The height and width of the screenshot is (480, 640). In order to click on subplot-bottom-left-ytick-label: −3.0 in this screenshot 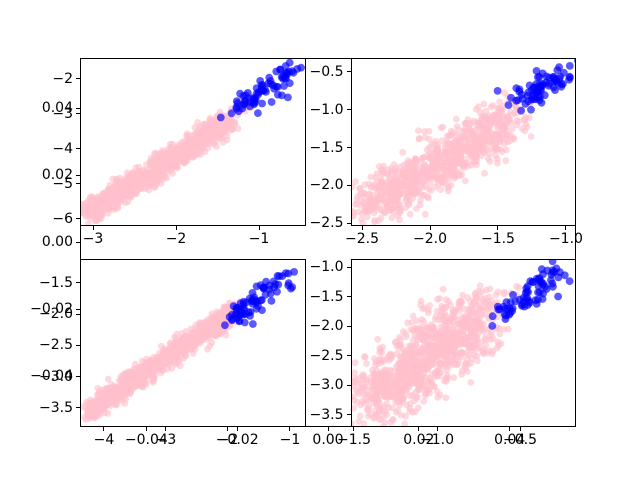, I will do `click(56, 376)`.